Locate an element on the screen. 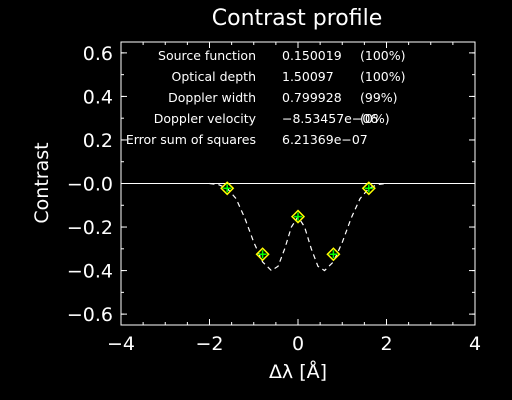 This screenshot has width=512, height=400. fit-result-value: 1.50097 is located at coordinates (308, 76).